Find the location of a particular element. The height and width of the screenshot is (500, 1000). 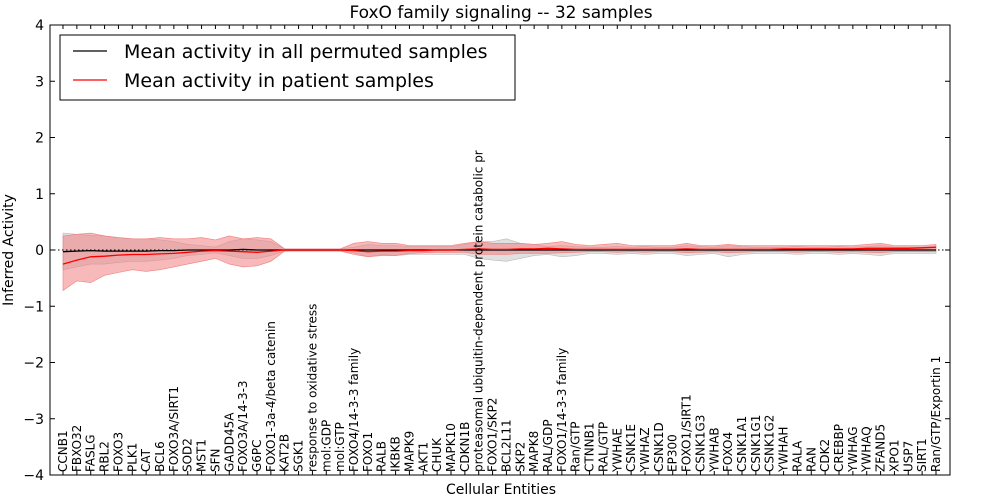

x-category-label: FOXO3 is located at coordinates (118, 452).